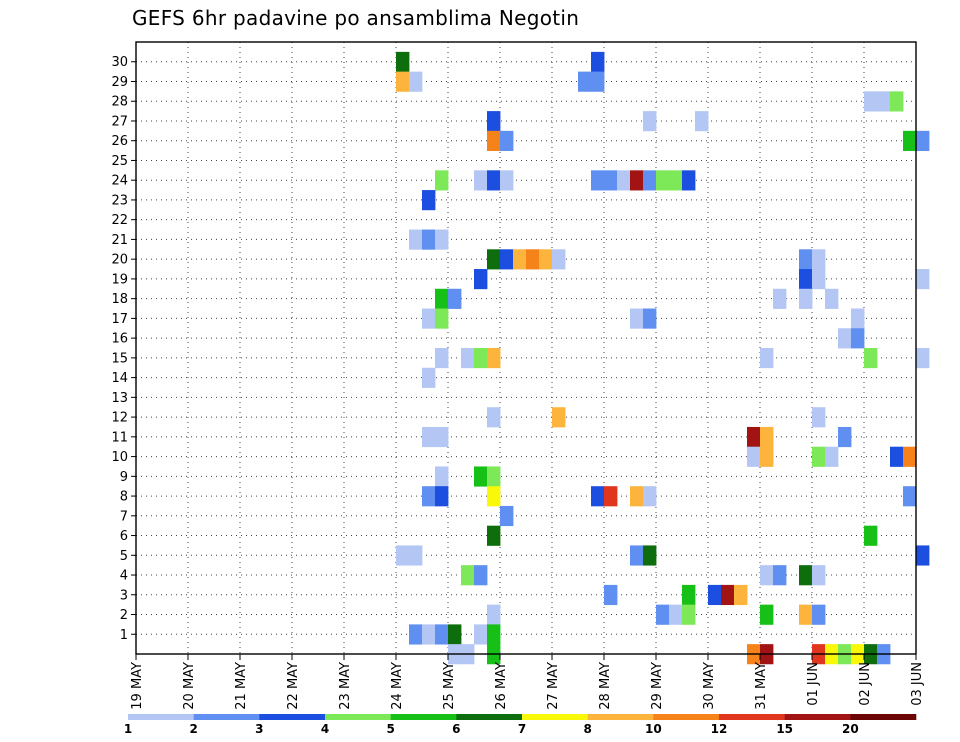 The width and height of the screenshot is (960, 742). Describe the element at coordinates (259, 729) in the screenshot. I see `colorbar-label: 3` at that location.